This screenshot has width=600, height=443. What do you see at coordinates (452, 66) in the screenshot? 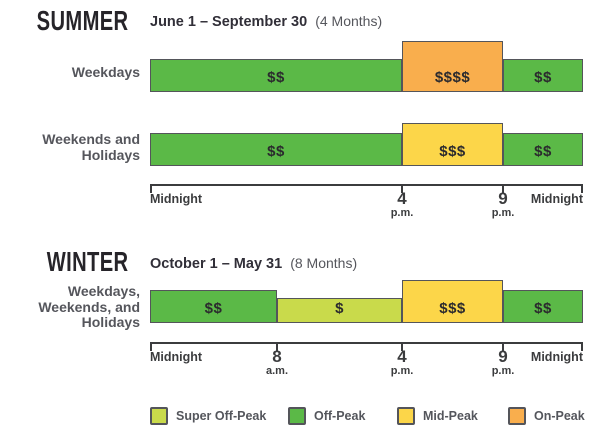
I see `bar-segment-on-peak: $$$$` at bounding box center [452, 66].